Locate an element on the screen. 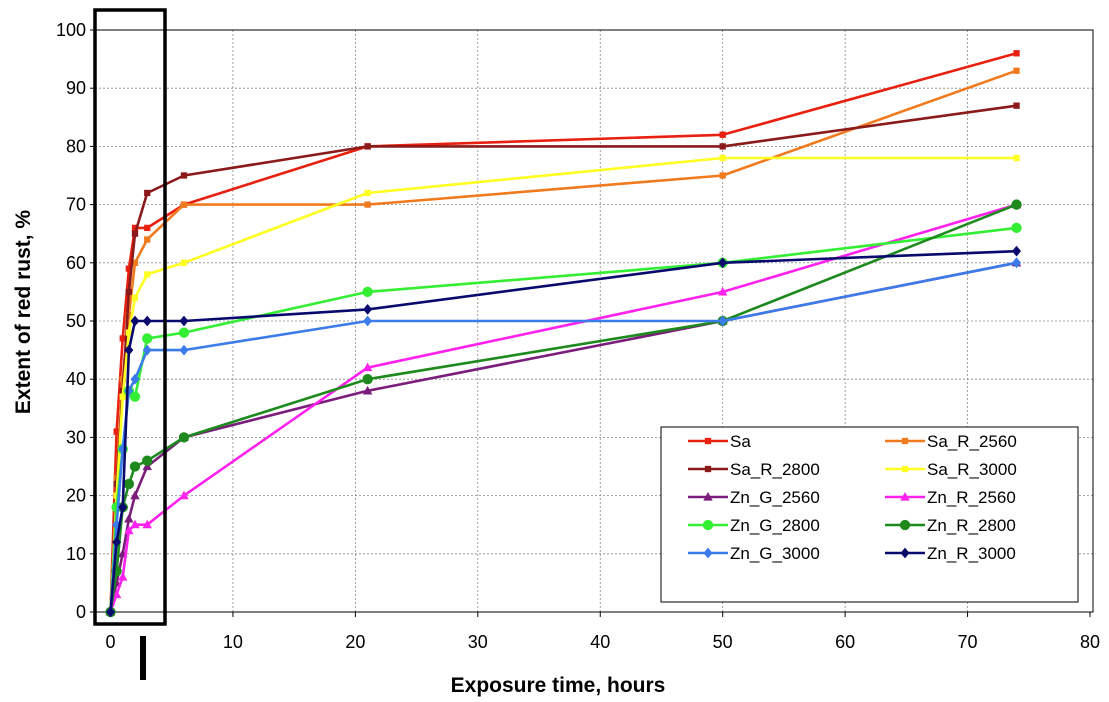 The height and width of the screenshot is (702, 1109). legend-label: Zn_R_3000 is located at coordinates (971, 553).